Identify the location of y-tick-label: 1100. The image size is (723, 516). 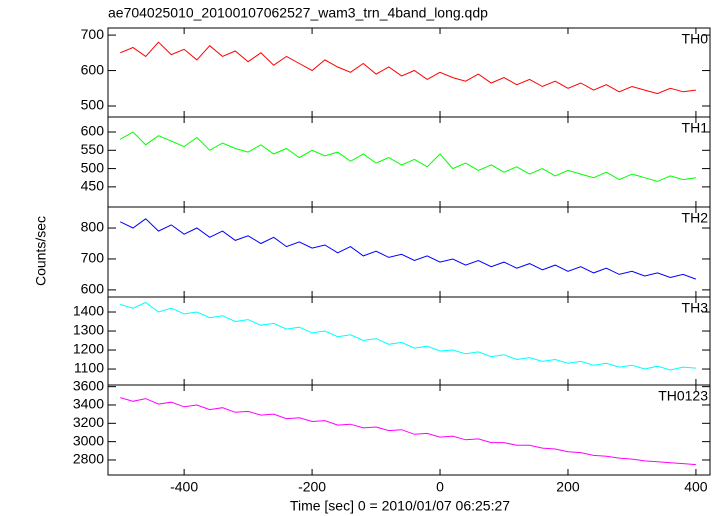
(89, 368).